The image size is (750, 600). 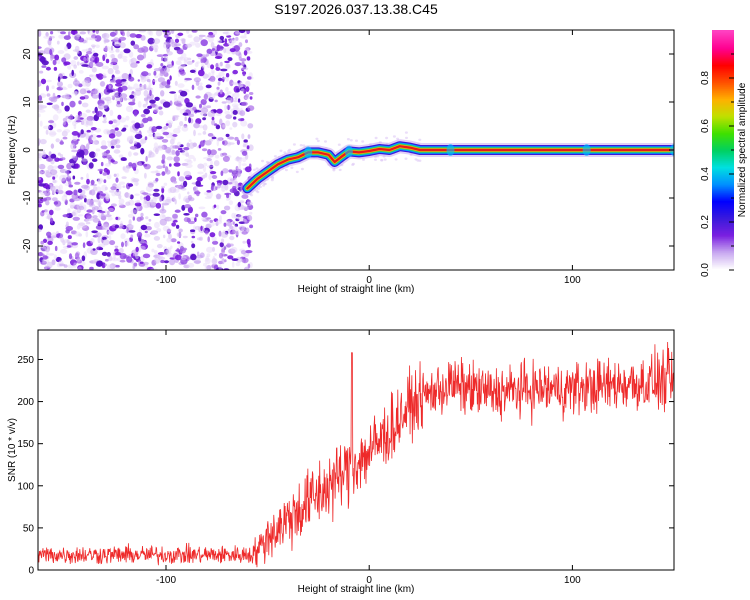 I want to click on spectrogram-track, so click(x=457, y=167).